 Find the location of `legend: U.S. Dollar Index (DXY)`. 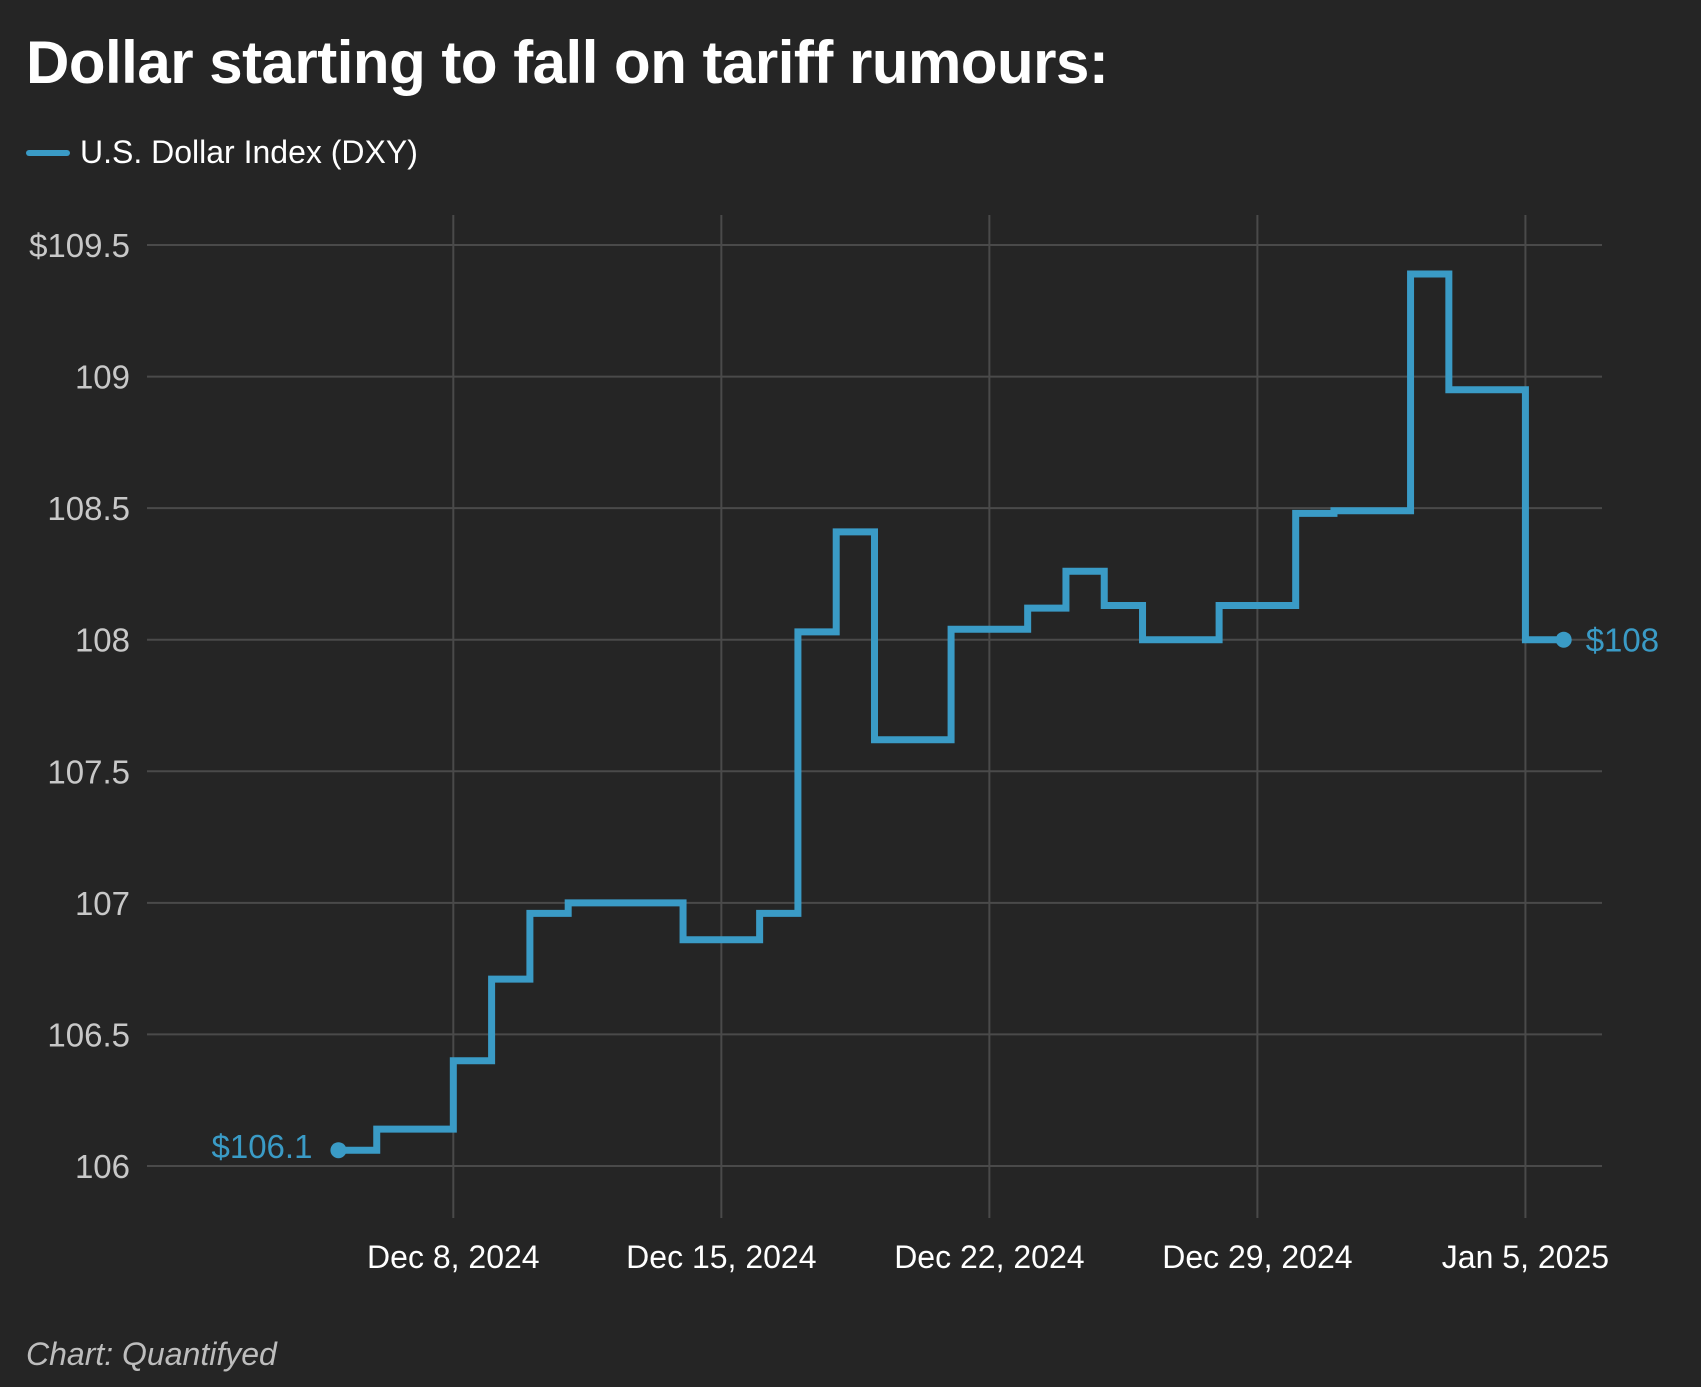

legend: U.S. Dollar Index (DXY) is located at coordinates (222, 152).